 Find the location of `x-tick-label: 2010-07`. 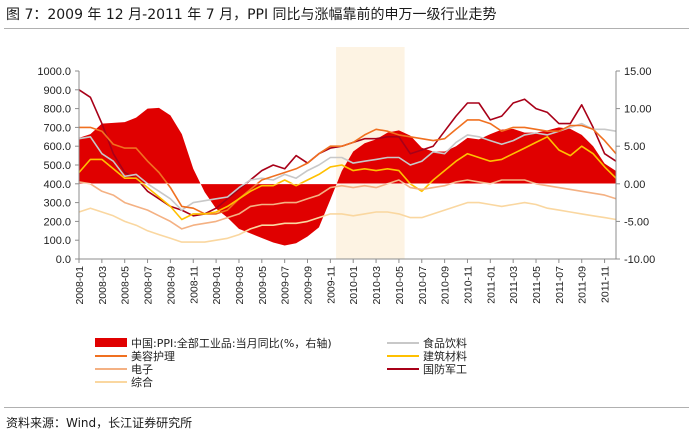

x-tick-label: 2010-07 is located at coordinates (423, 285).